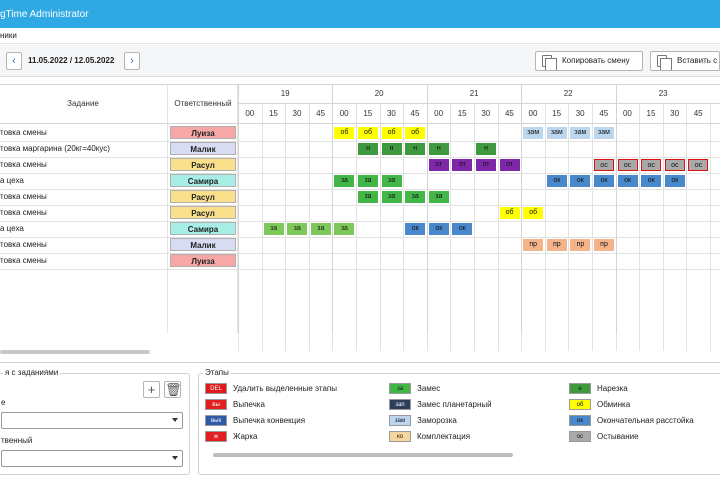 The width and height of the screenshot is (720, 480). Describe the element at coordinates (549, 62) in the screenshot. I see `copy-icon` at that location.